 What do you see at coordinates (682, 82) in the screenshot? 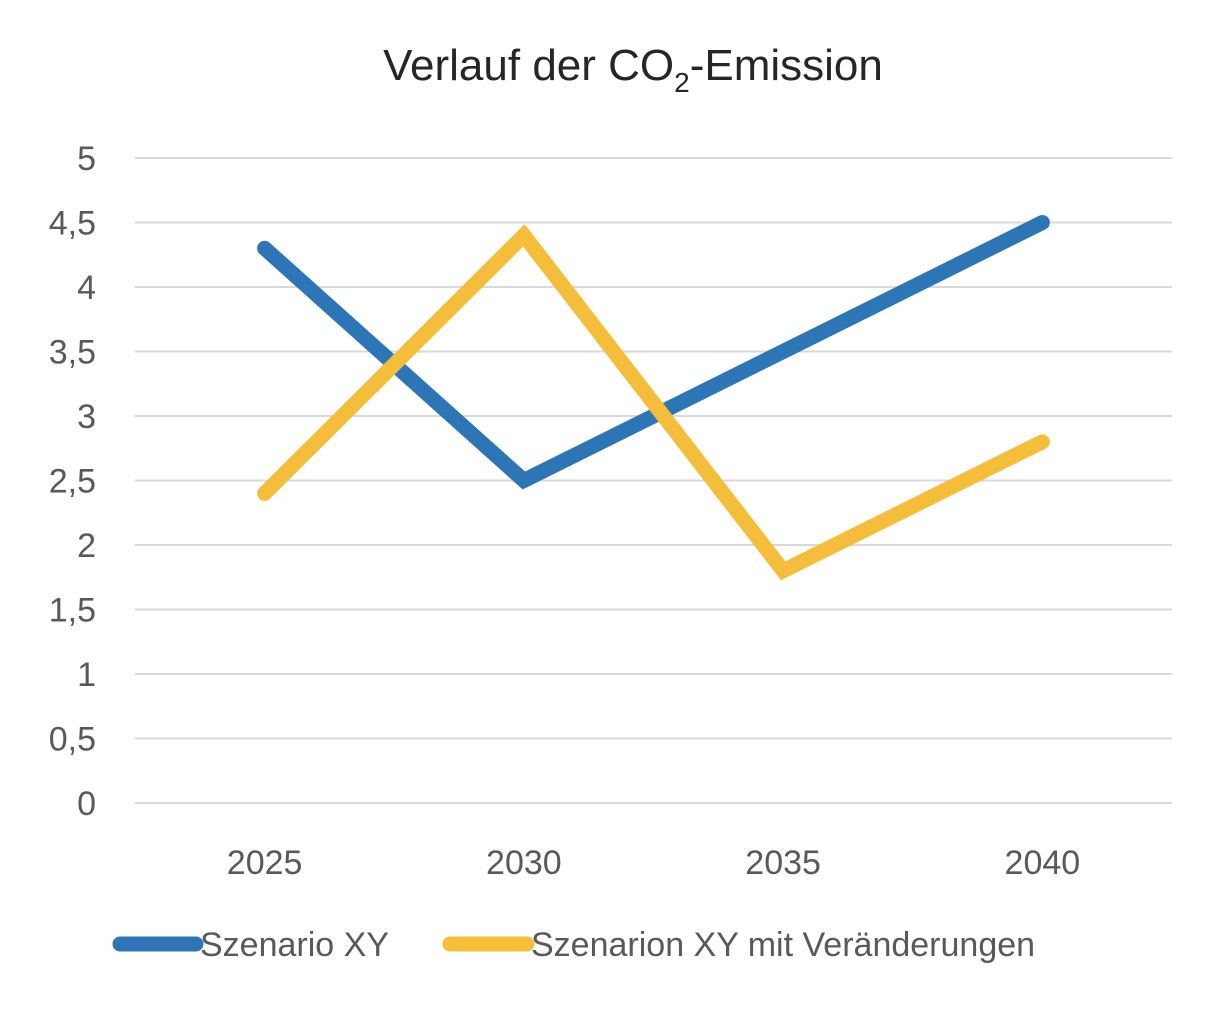
I see `chart-title-subscript: 2` at bounding box center [682, 82].